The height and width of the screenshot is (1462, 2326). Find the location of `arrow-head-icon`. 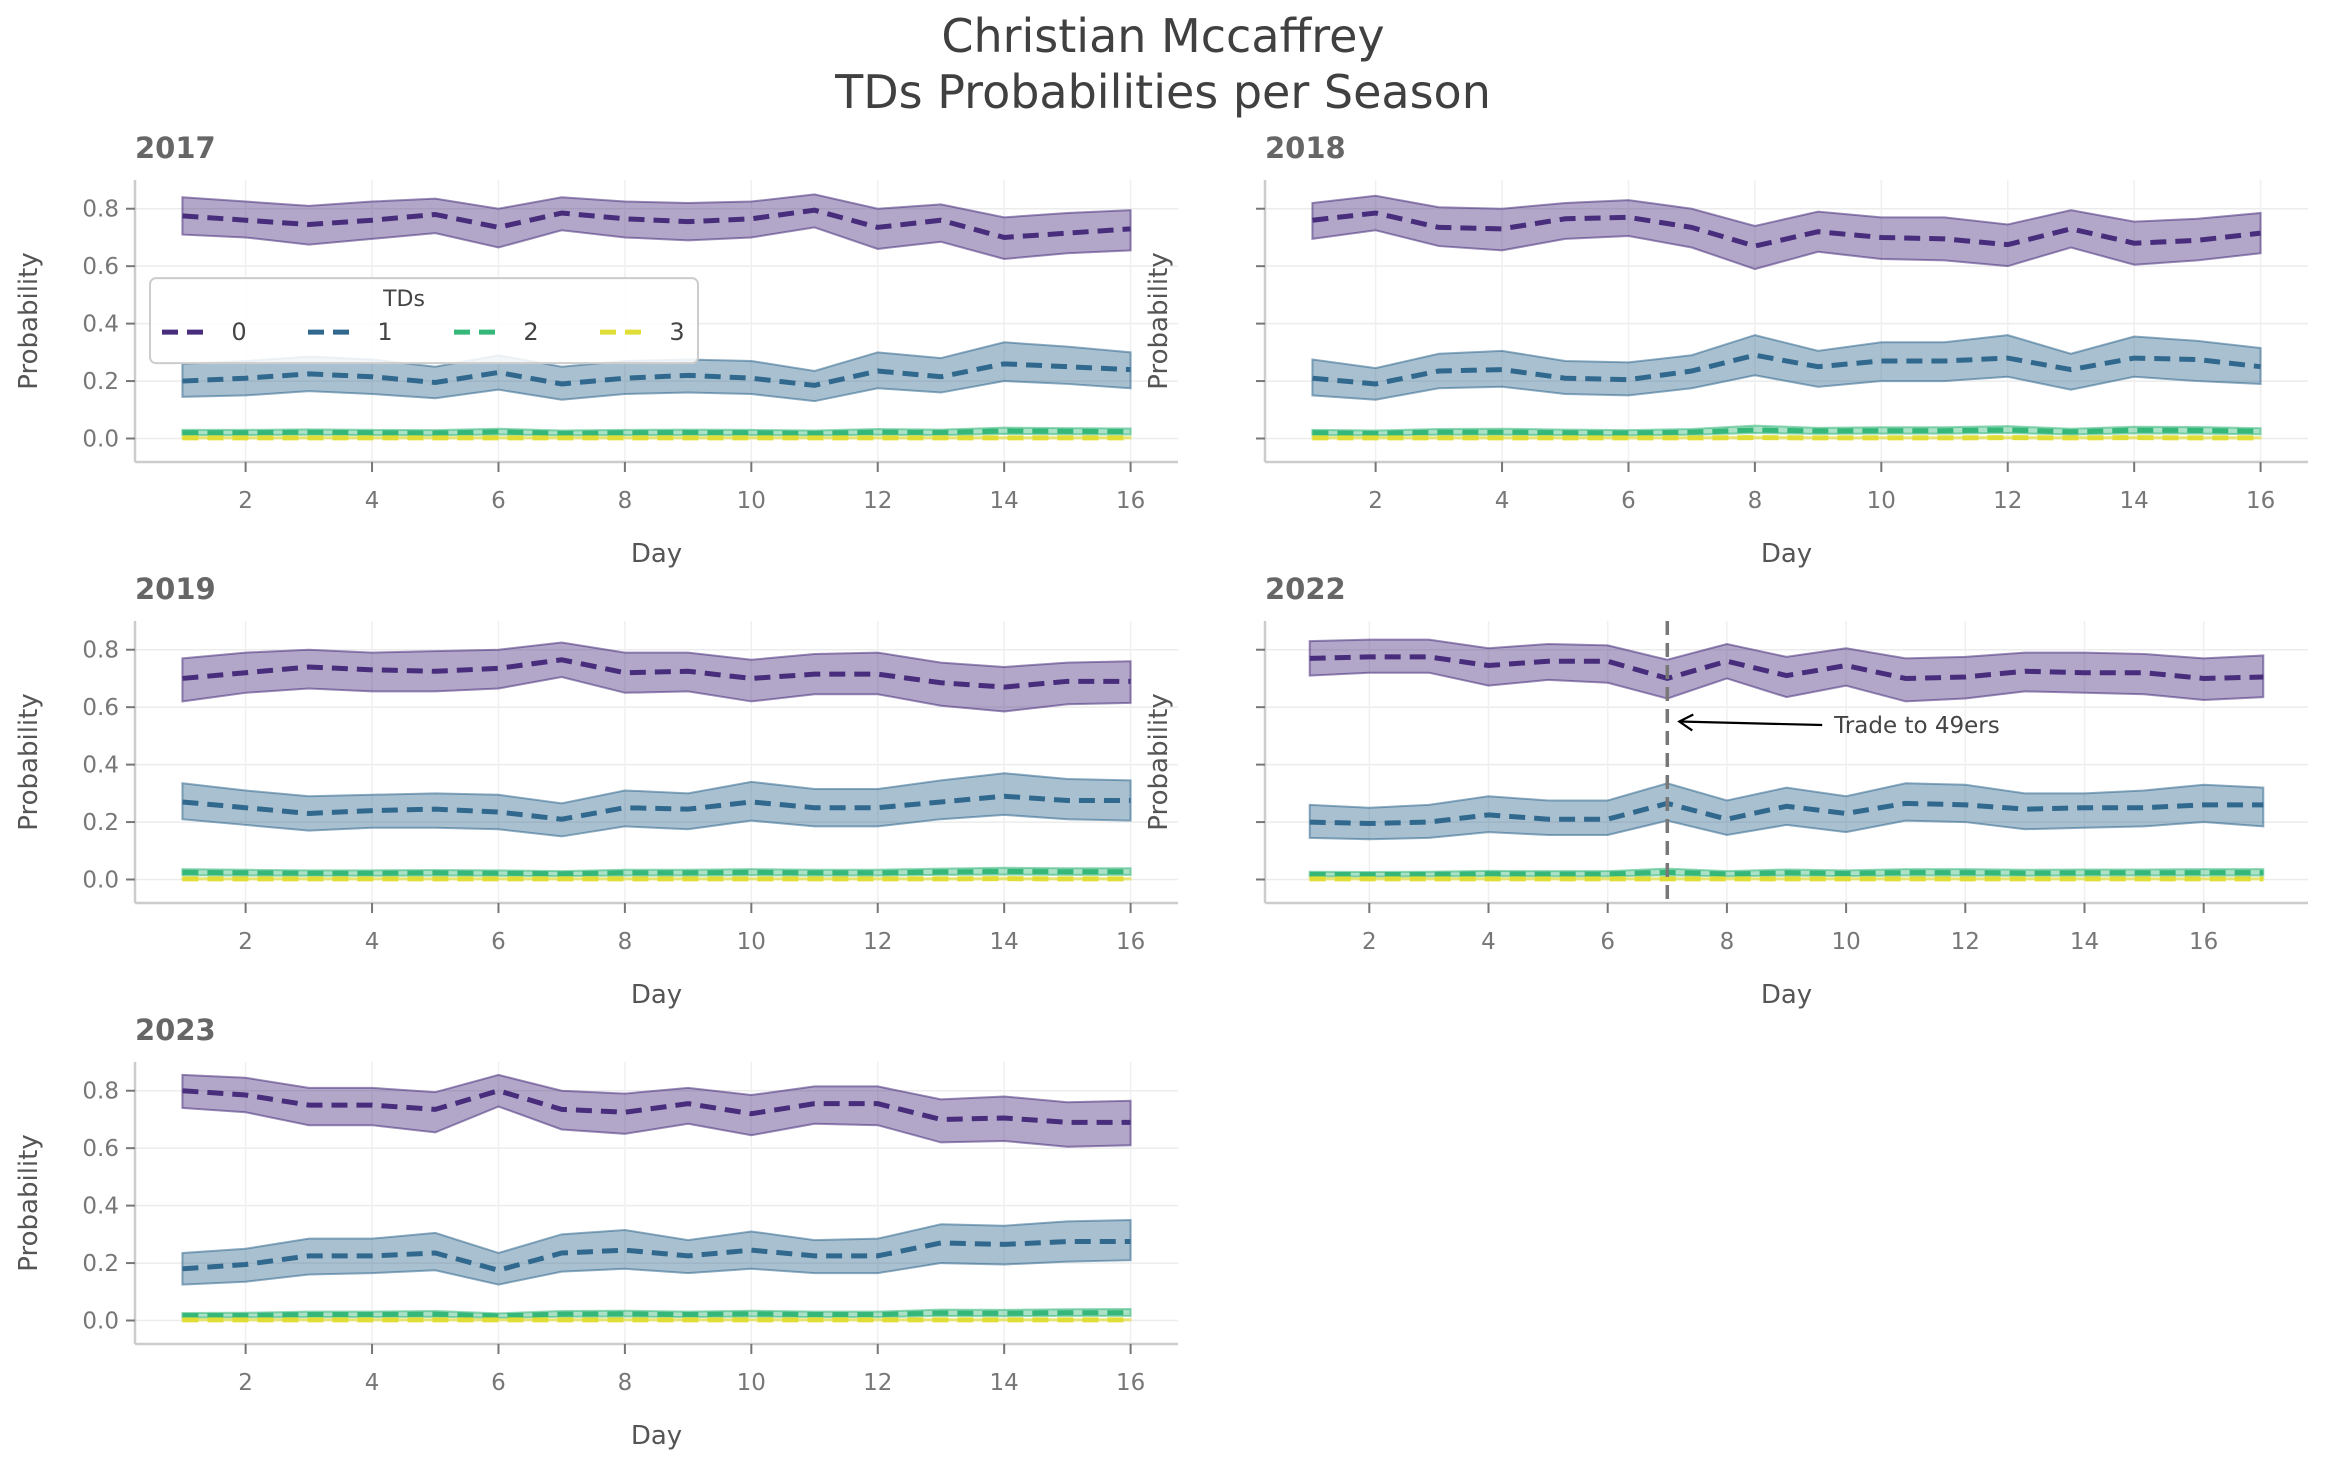

arrow-head-icon is located at coordinates (1685, 722).